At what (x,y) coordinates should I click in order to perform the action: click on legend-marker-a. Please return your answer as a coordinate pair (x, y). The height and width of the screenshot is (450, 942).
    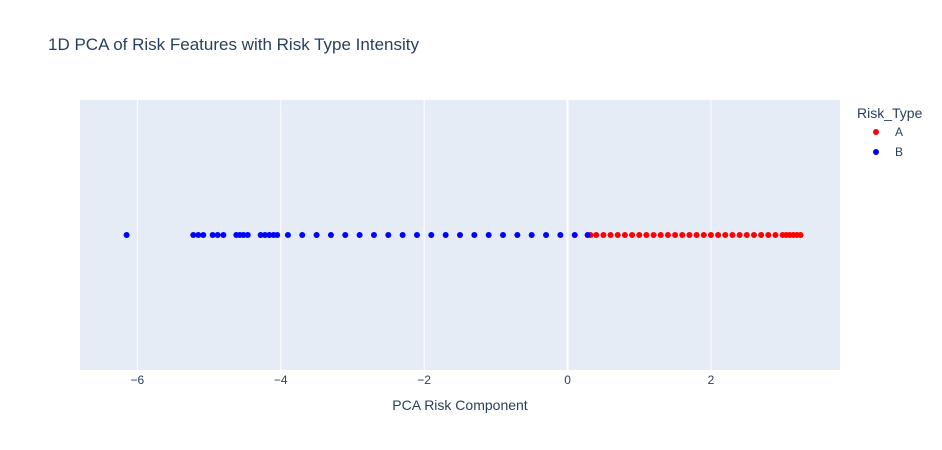
    Looking at the image, I should click on (876, 132).